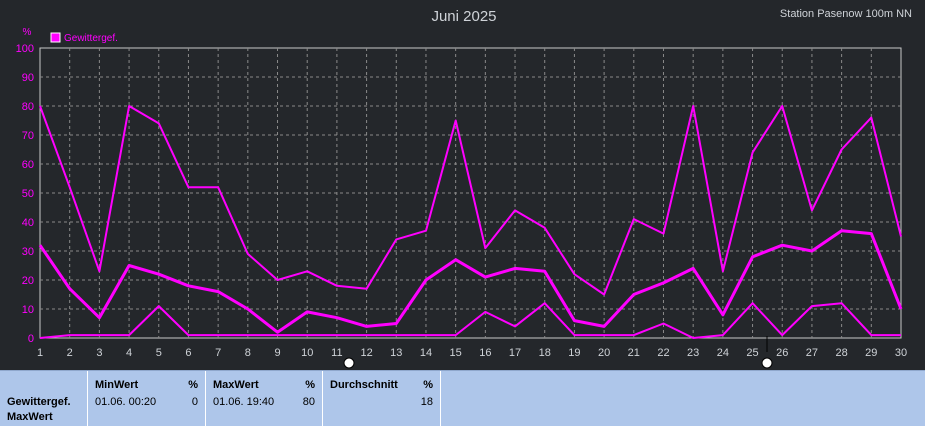 The height and width of the screenshot is (426, 925). What do you see at coordinates (901, 353) in the screenshot?
I see `x-tick-label: 30` at bounding box center [901, 353].